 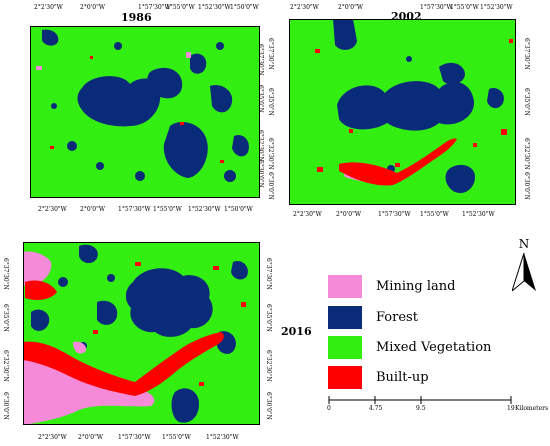 I want to click on scale-unit: Kilometers, so click(x=532, y=408).